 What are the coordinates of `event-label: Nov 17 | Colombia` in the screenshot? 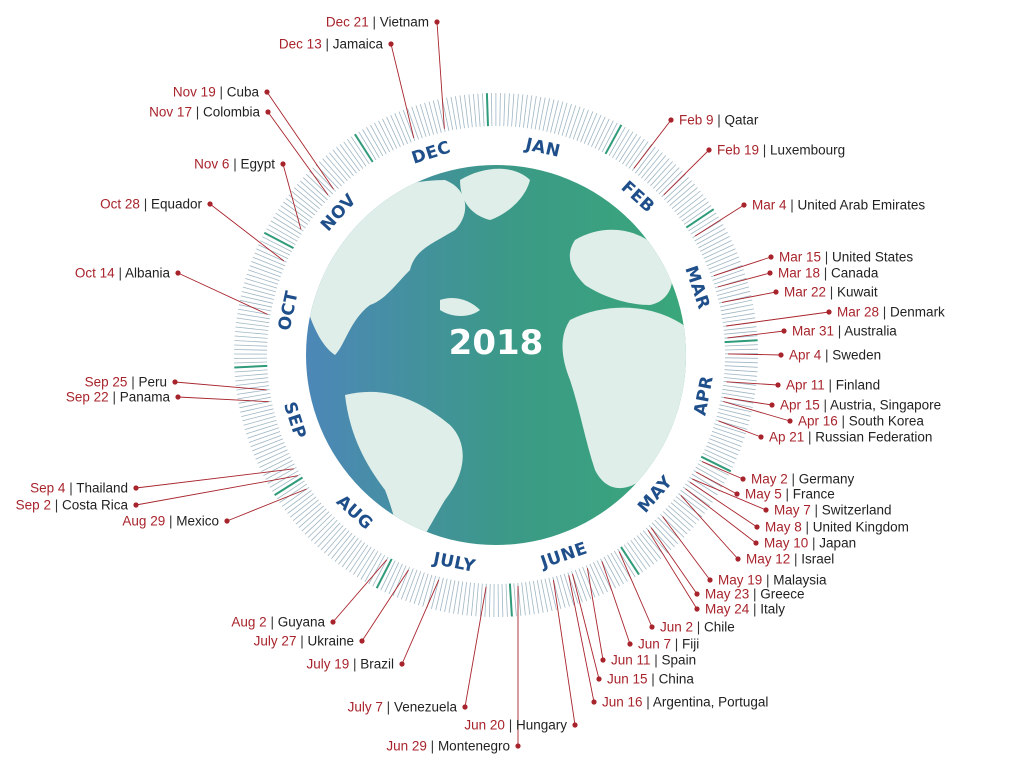 It's located at (204, 112).